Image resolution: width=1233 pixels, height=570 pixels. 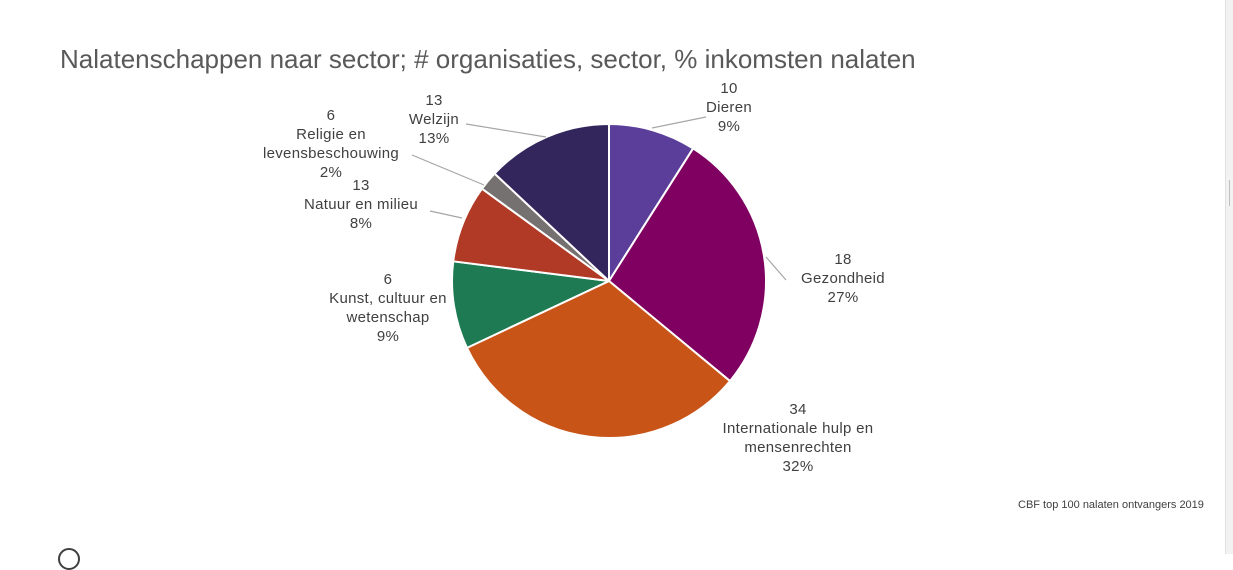 What do you see at coordinates (361, 223) in the screenshot?
I see `data-label-line: 8%` at bounding box center [361, 223].